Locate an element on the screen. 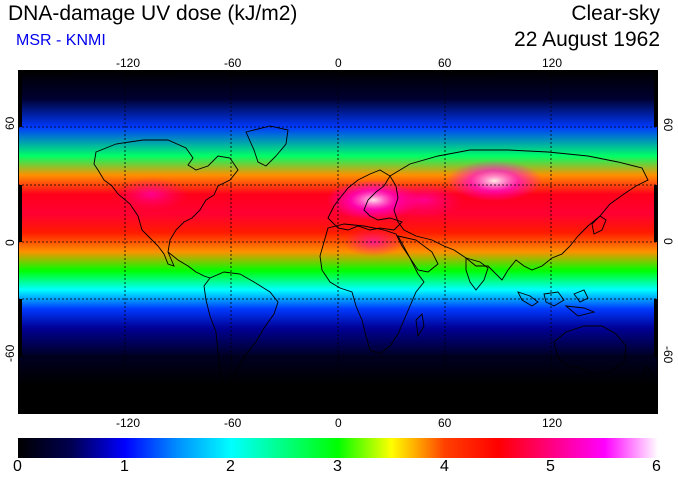 This screenshot has height=480, width=678. lat-tick-right-1: 60 is located at coordinates (668, 125).